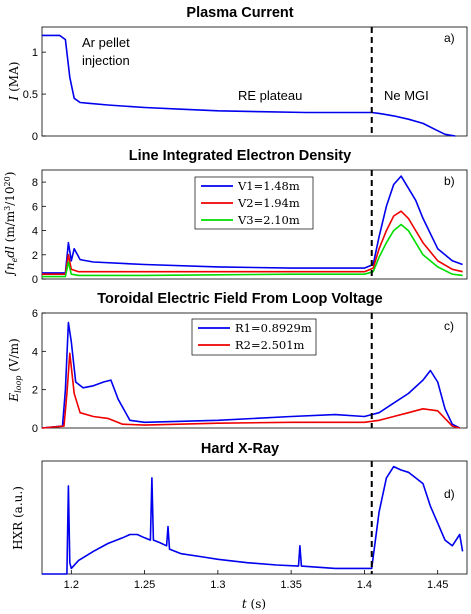 The height and width of the screenshot is (614, 471). What do you see at coordinates (290, 585) in the screenshot?
I see `x-tick-label: 1.35` at bounding box center [290, 585].